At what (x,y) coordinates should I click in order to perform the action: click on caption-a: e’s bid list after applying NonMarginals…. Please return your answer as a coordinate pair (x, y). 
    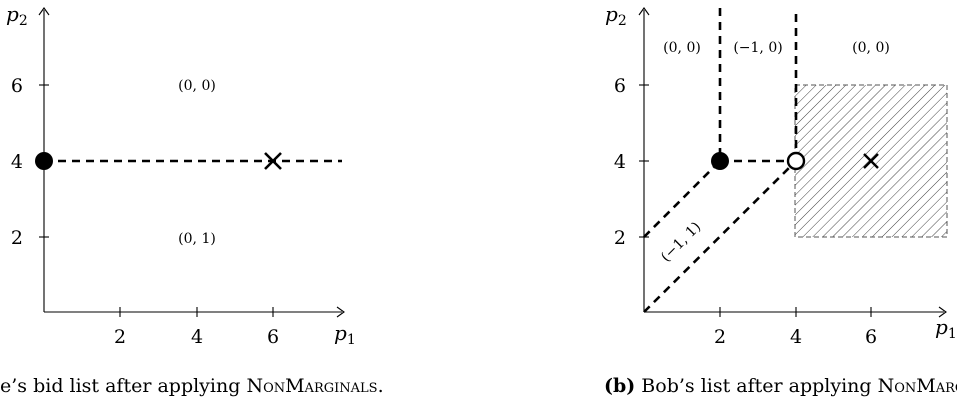
    Looking at the image, I should click on (192, 386).